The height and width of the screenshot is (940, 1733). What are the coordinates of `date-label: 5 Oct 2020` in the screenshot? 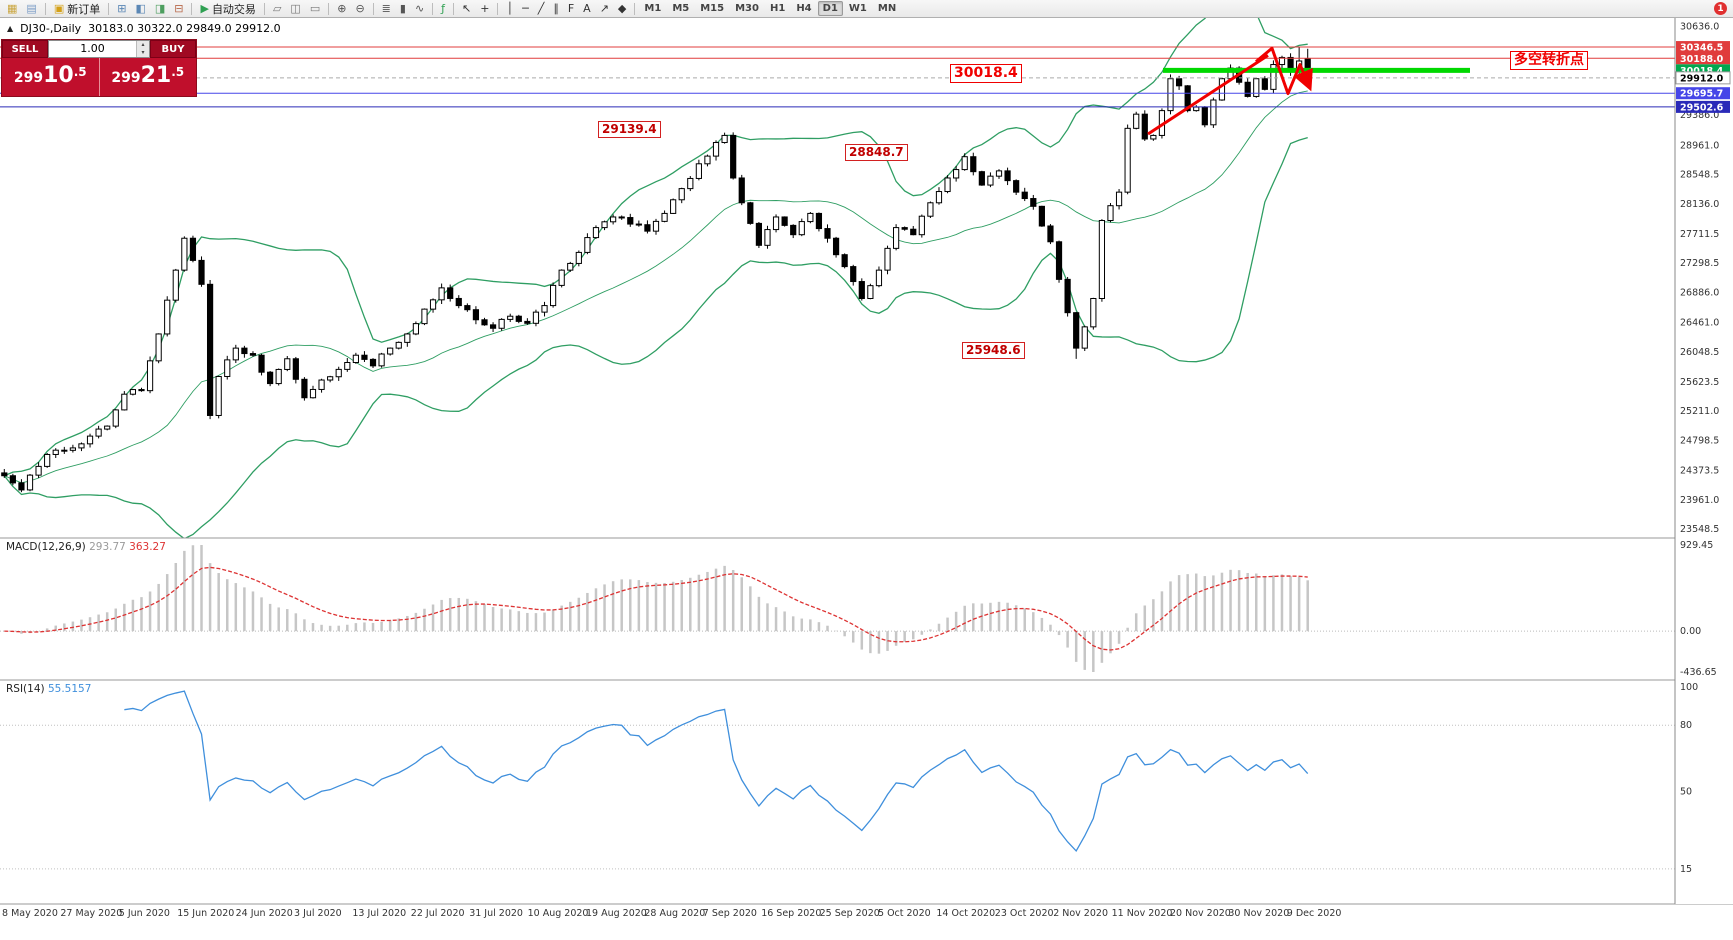 It's located at (904, 913).